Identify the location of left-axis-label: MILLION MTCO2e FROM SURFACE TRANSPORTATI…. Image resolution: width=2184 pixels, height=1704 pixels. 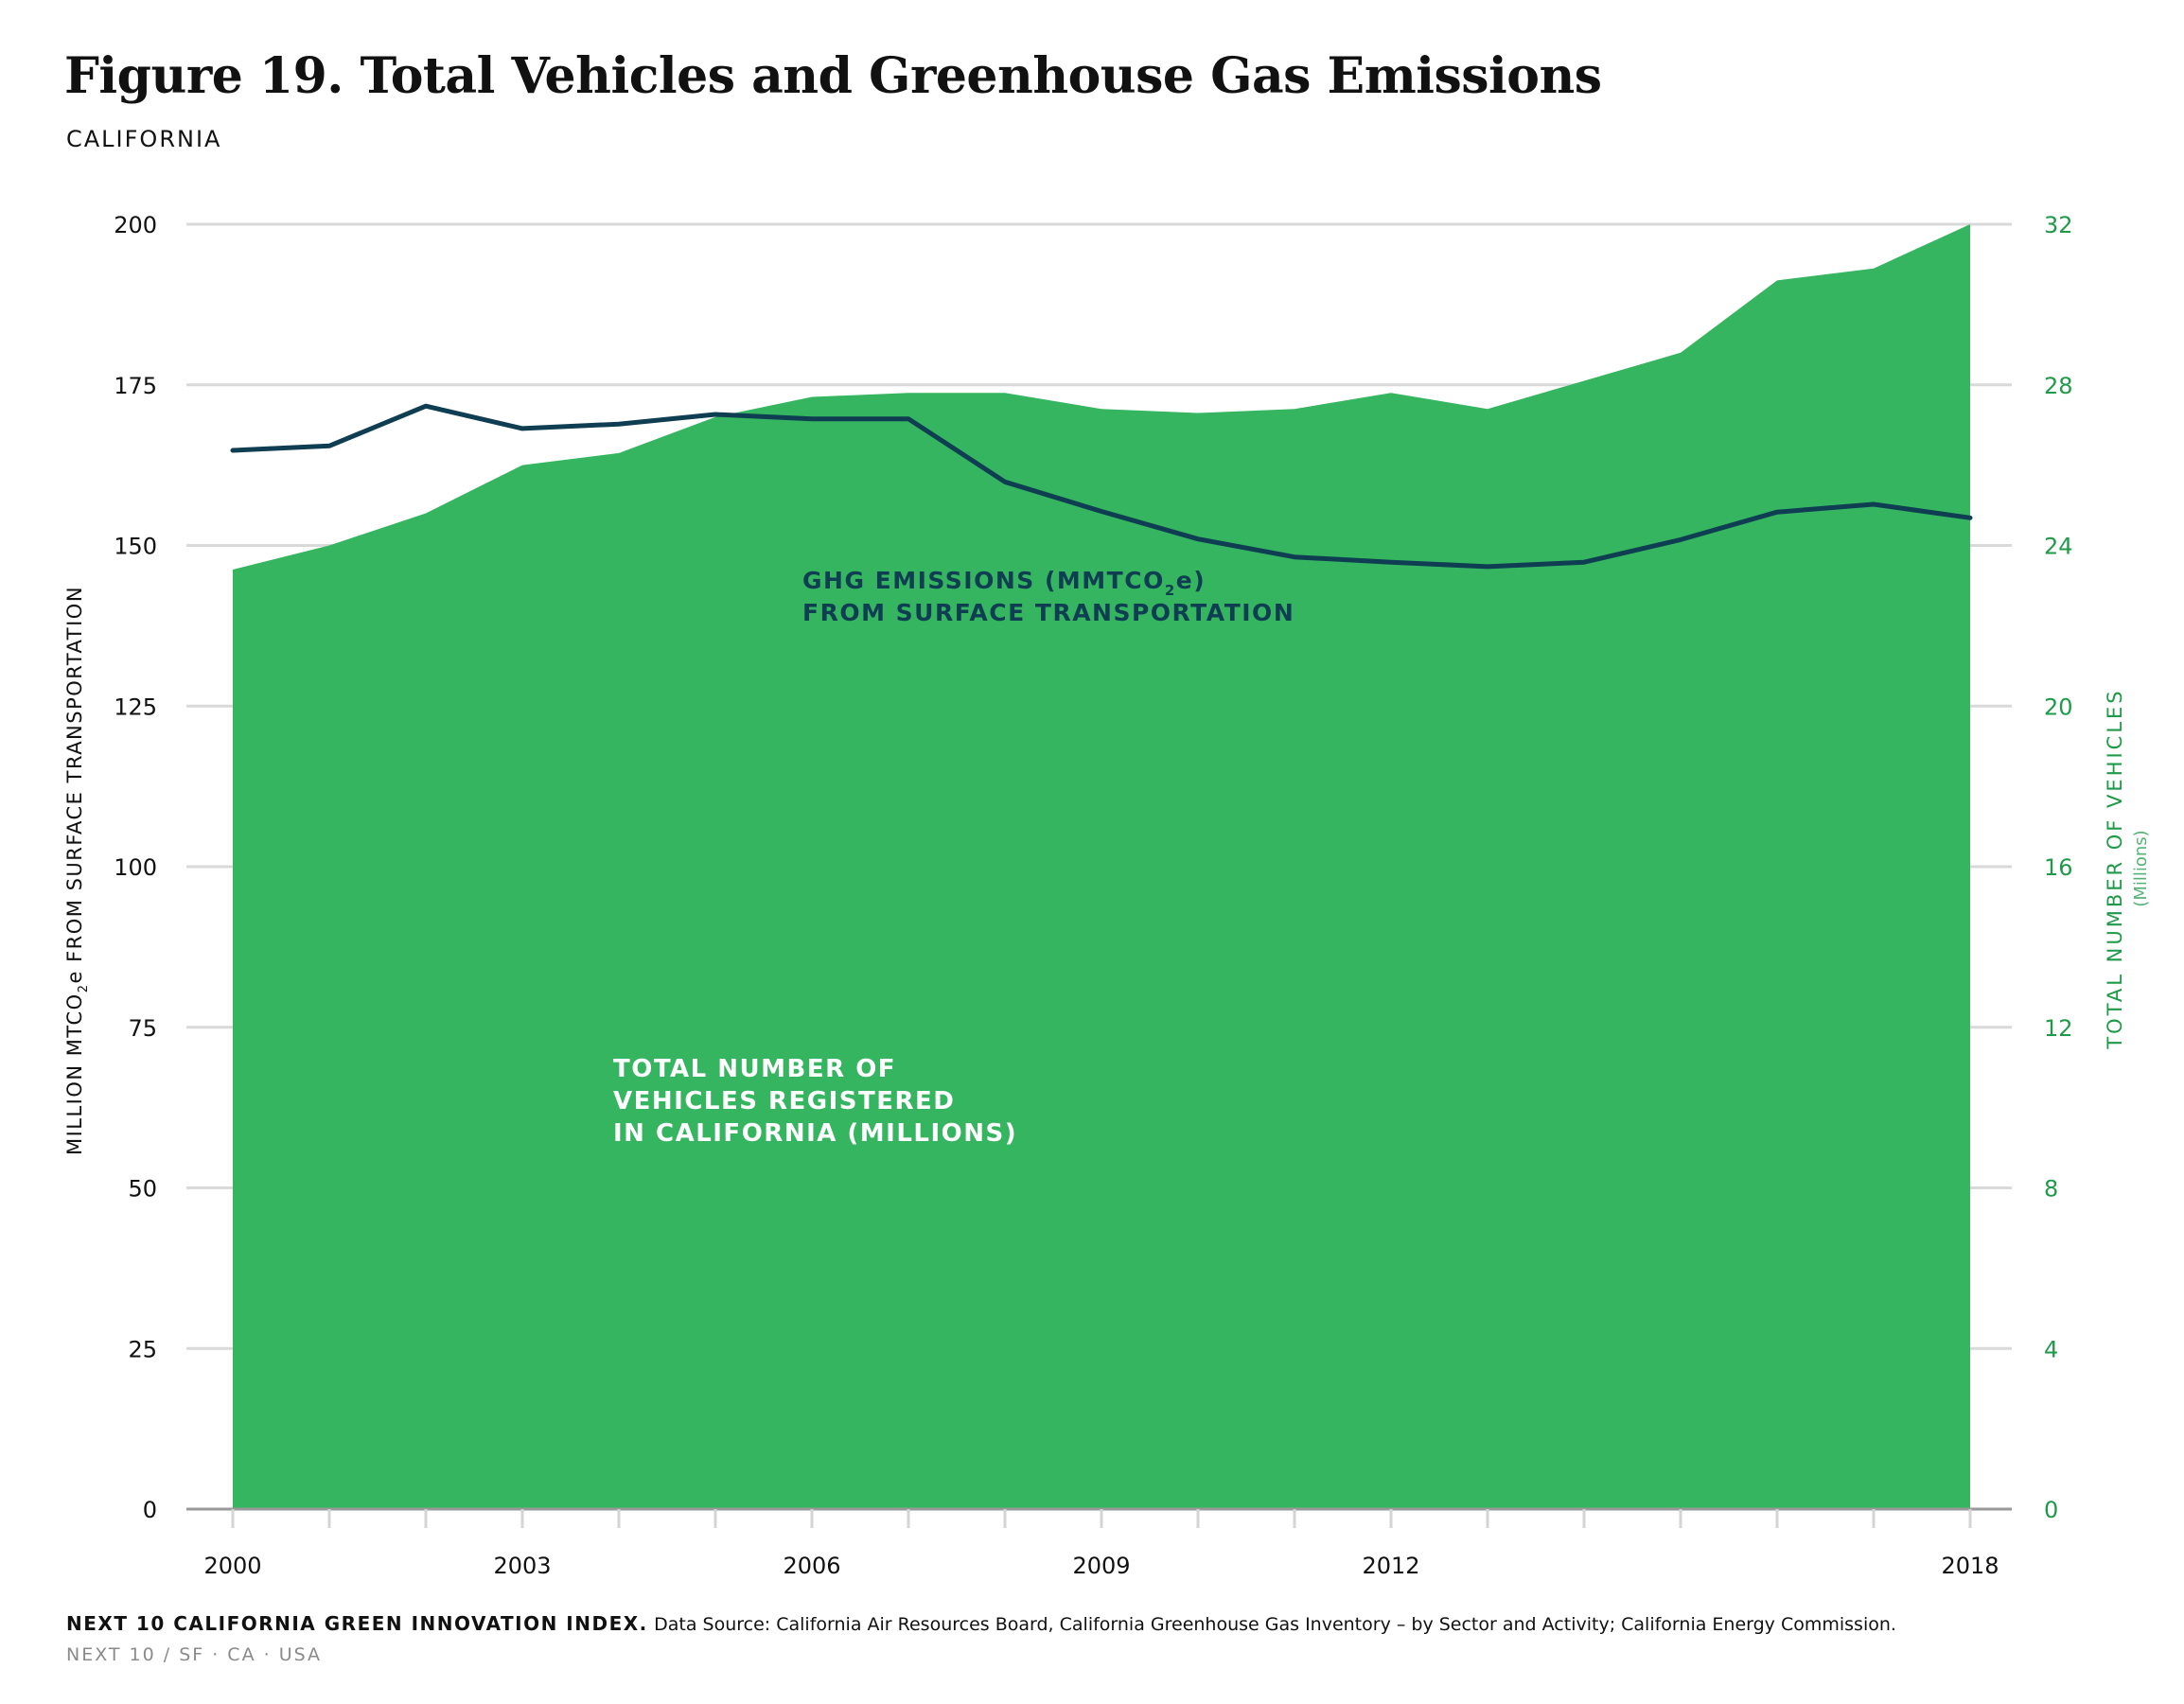
(77, 870).